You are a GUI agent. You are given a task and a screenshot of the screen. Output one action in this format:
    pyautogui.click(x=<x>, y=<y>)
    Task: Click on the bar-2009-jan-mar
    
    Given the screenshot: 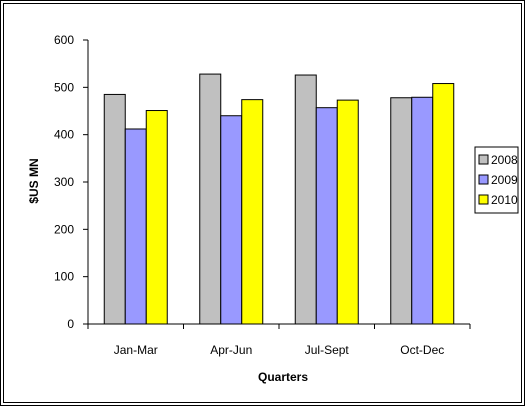 What is the action you would take?
    pyautogui.click(x=135, y=226)
    